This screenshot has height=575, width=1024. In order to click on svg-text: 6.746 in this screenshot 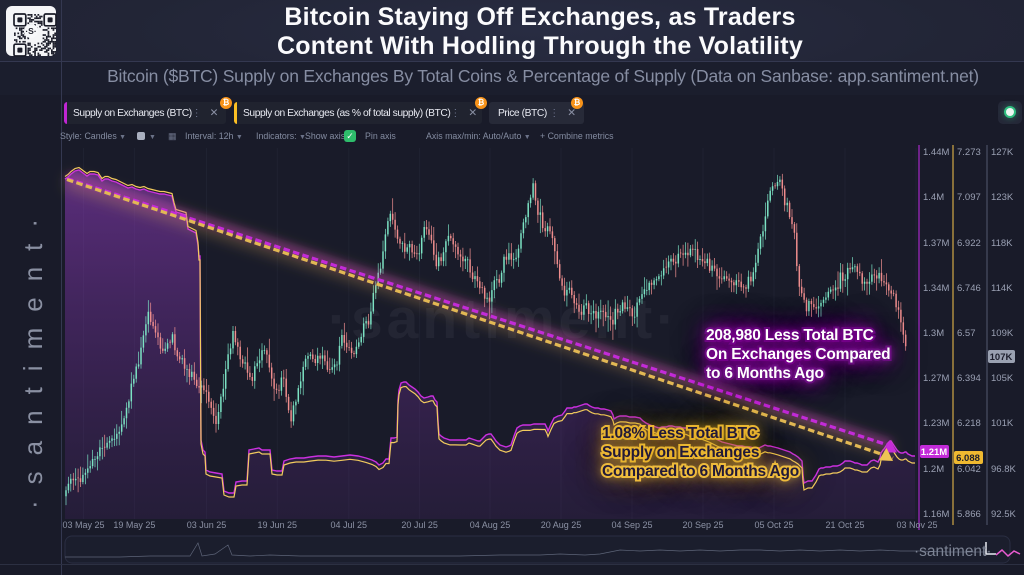, I will do `click(969, 288)`.